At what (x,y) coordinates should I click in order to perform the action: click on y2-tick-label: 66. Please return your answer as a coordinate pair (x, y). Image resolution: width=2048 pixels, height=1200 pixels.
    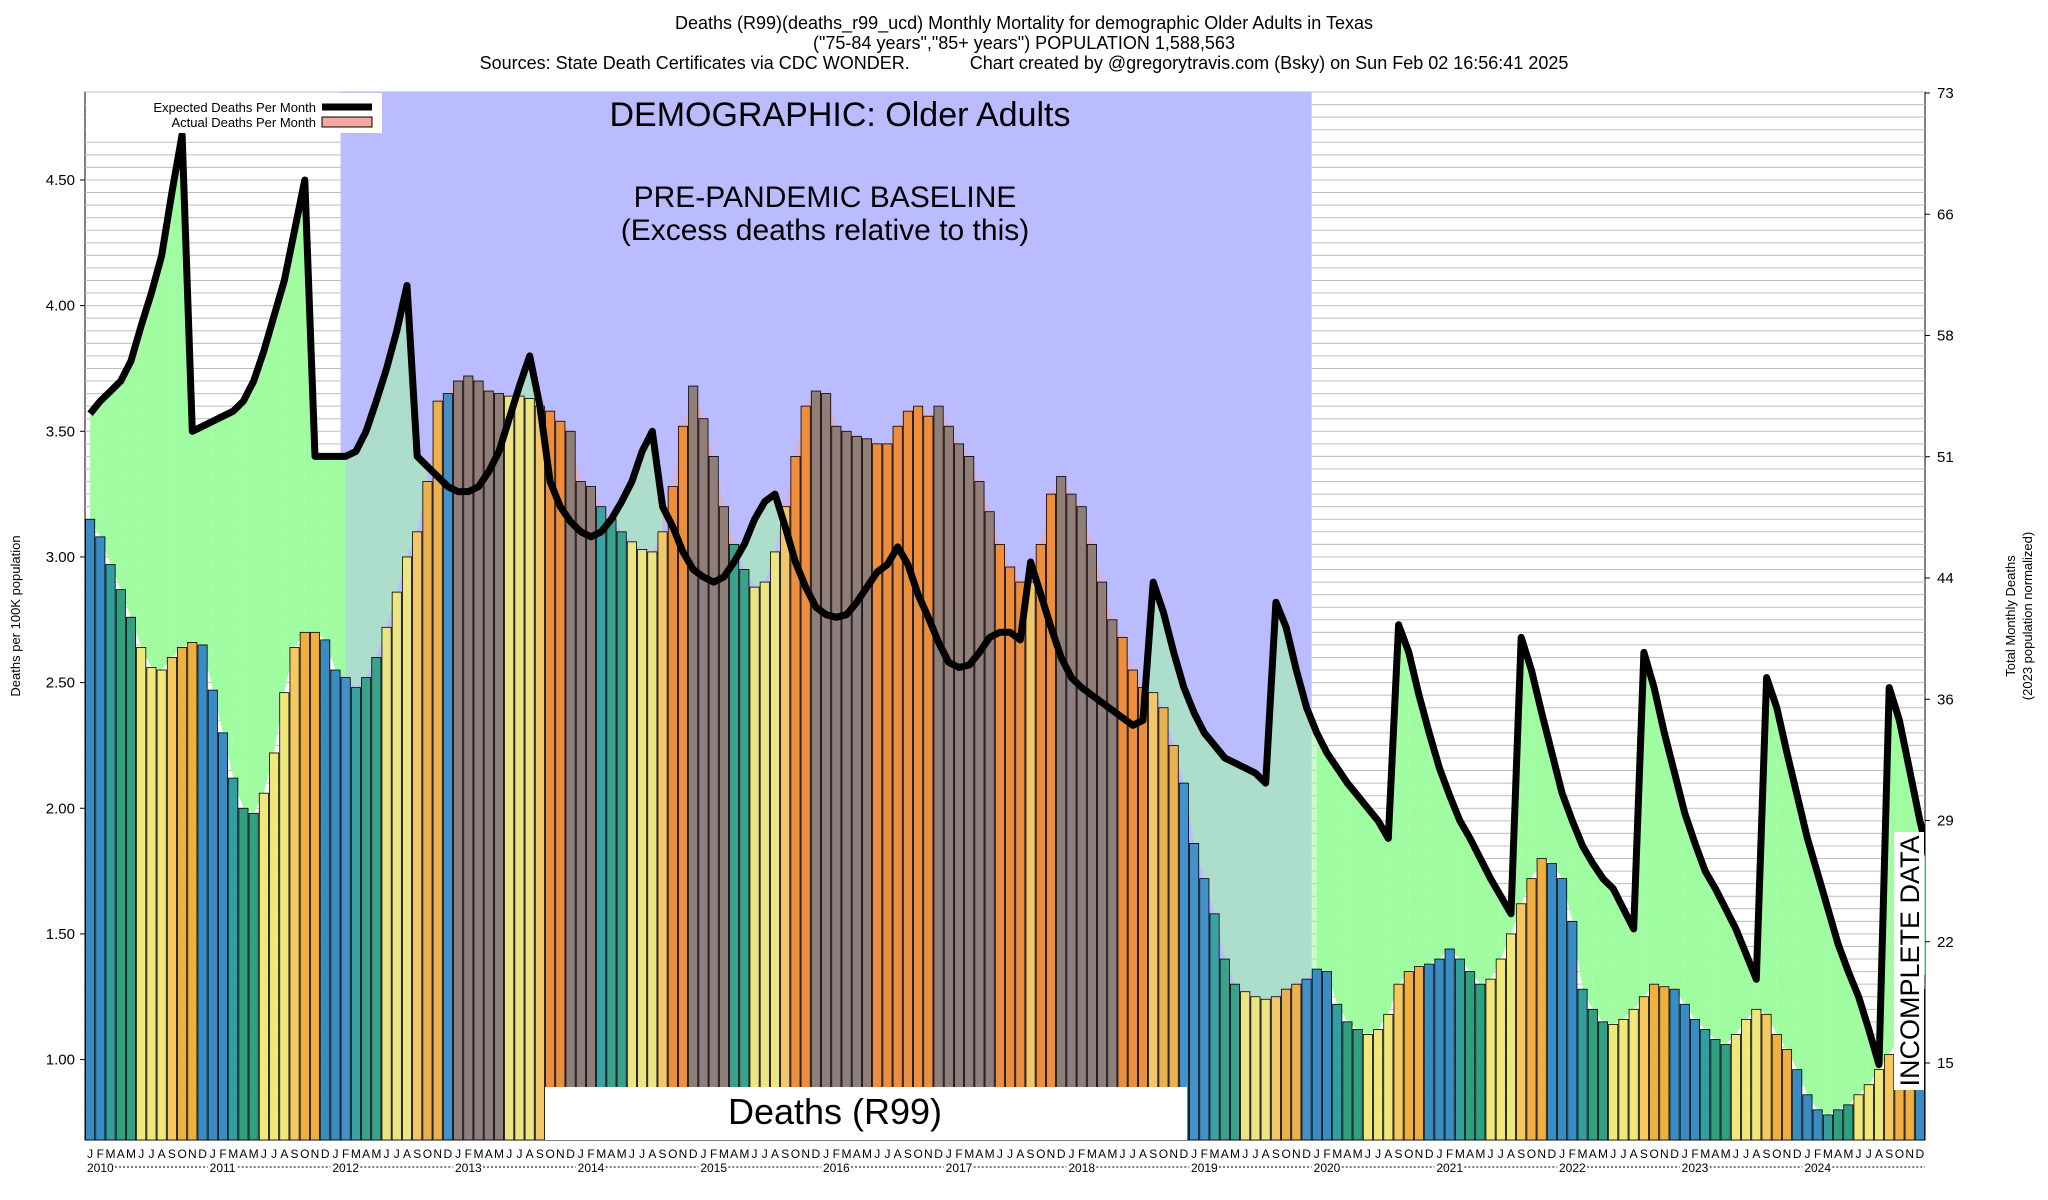
    Looking at the image, I should click on (1945, 214).